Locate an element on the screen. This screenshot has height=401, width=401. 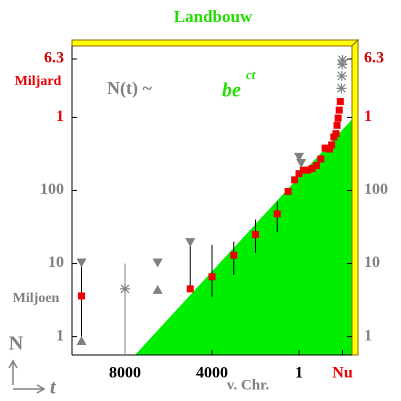
frame-right is located at coordinates (355, 197).